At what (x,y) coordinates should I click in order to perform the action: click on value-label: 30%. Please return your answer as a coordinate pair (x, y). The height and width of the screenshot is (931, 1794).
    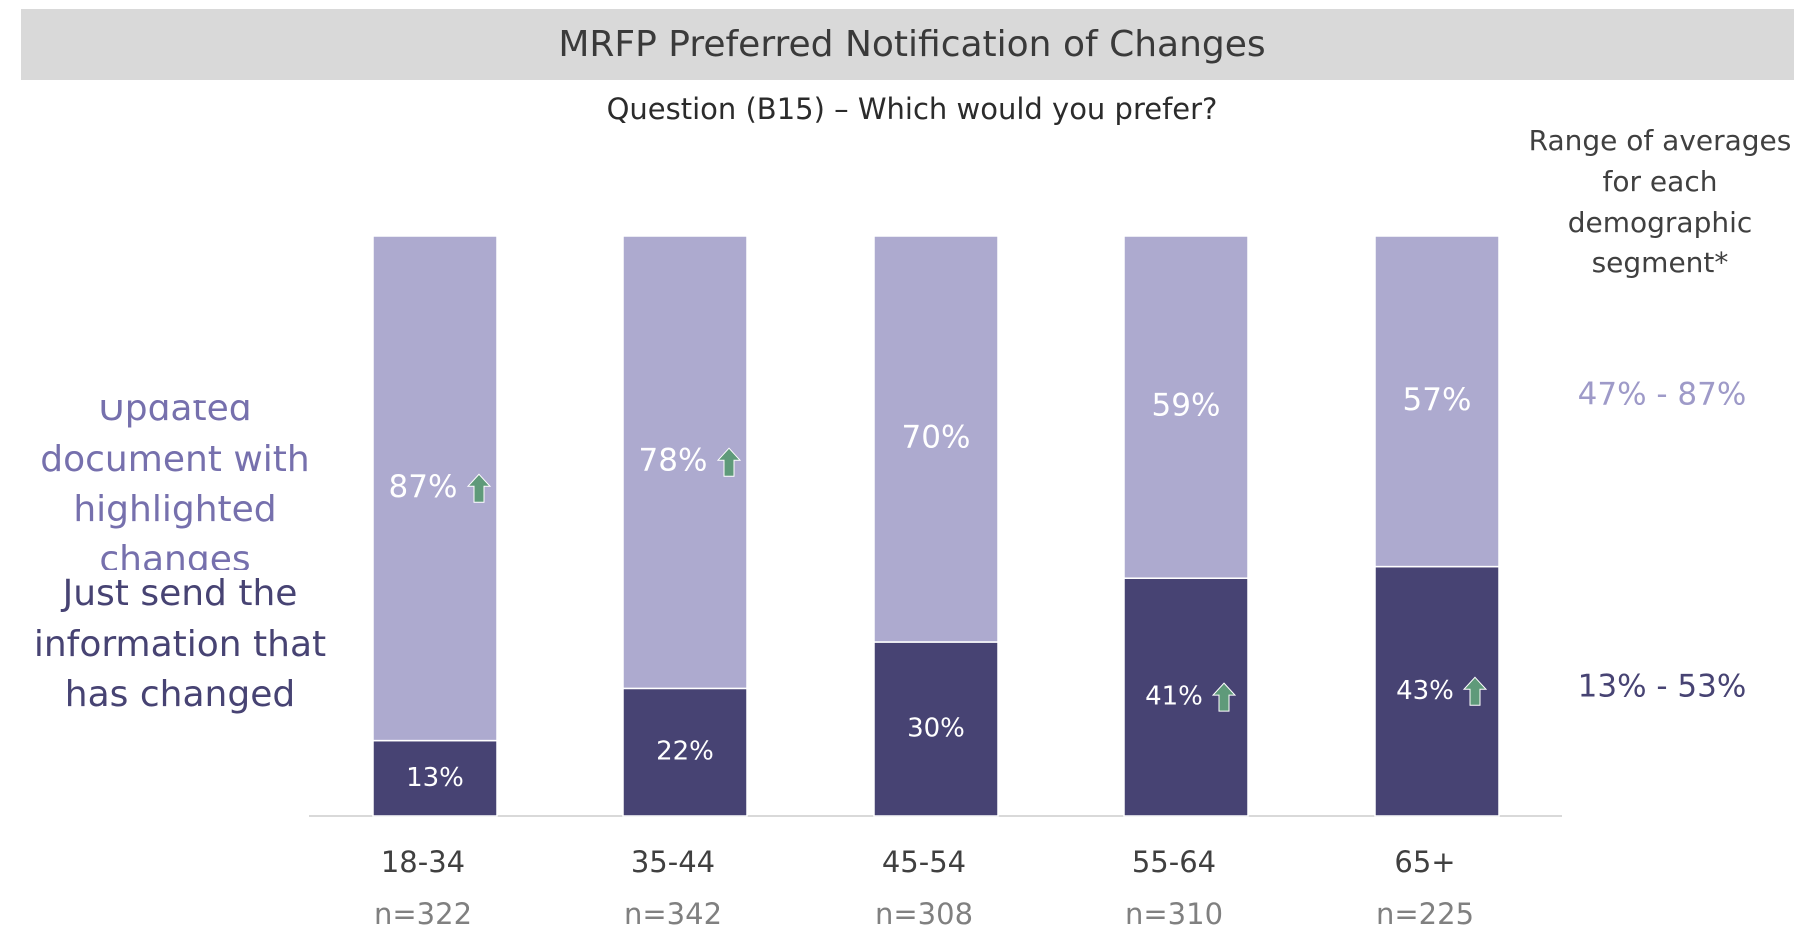
    Looking at the image, I should click on (936, 729).